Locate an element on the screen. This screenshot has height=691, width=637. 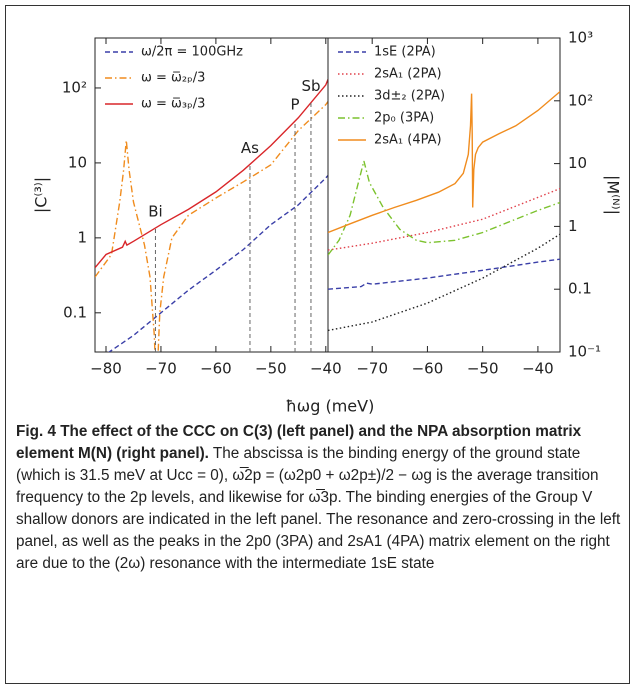
legend-label: 2sA₁ (2PA) is located at coordinates (408, 74).